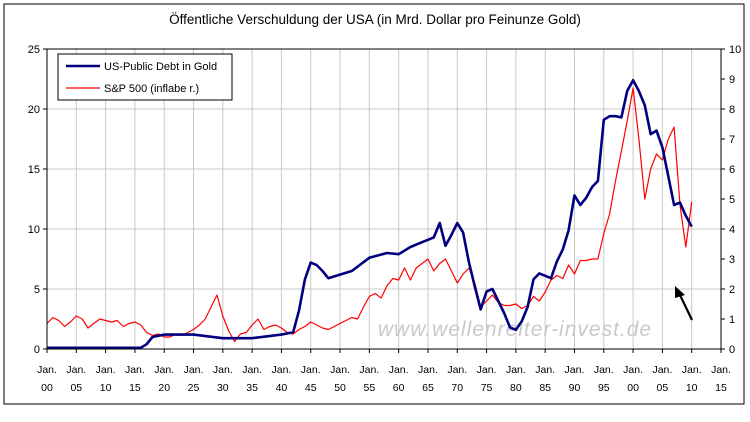  I want to click on x-tick-label-bottom: 20, so click(164, 388).